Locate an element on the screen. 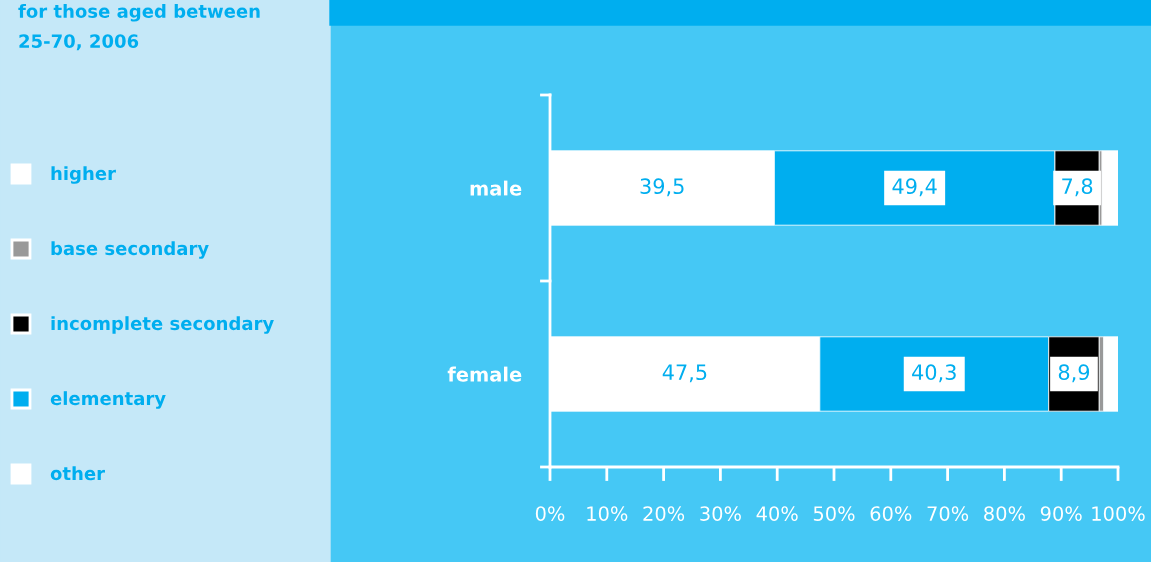 Image resolution: width=1151 pixels, height=562 pixels. x-tick-label: 0% is located at coordinates (550, 513).